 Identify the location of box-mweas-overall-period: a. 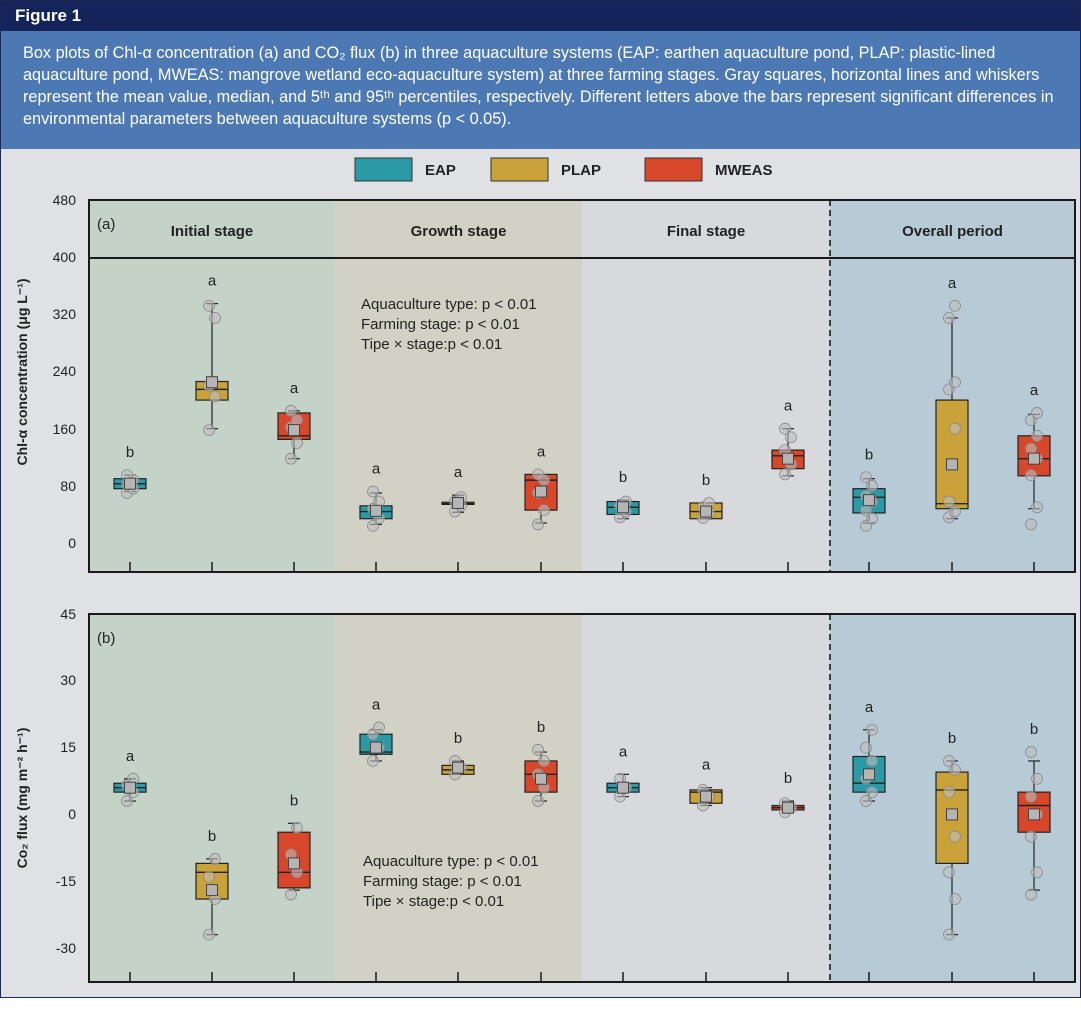
(1034, 456).